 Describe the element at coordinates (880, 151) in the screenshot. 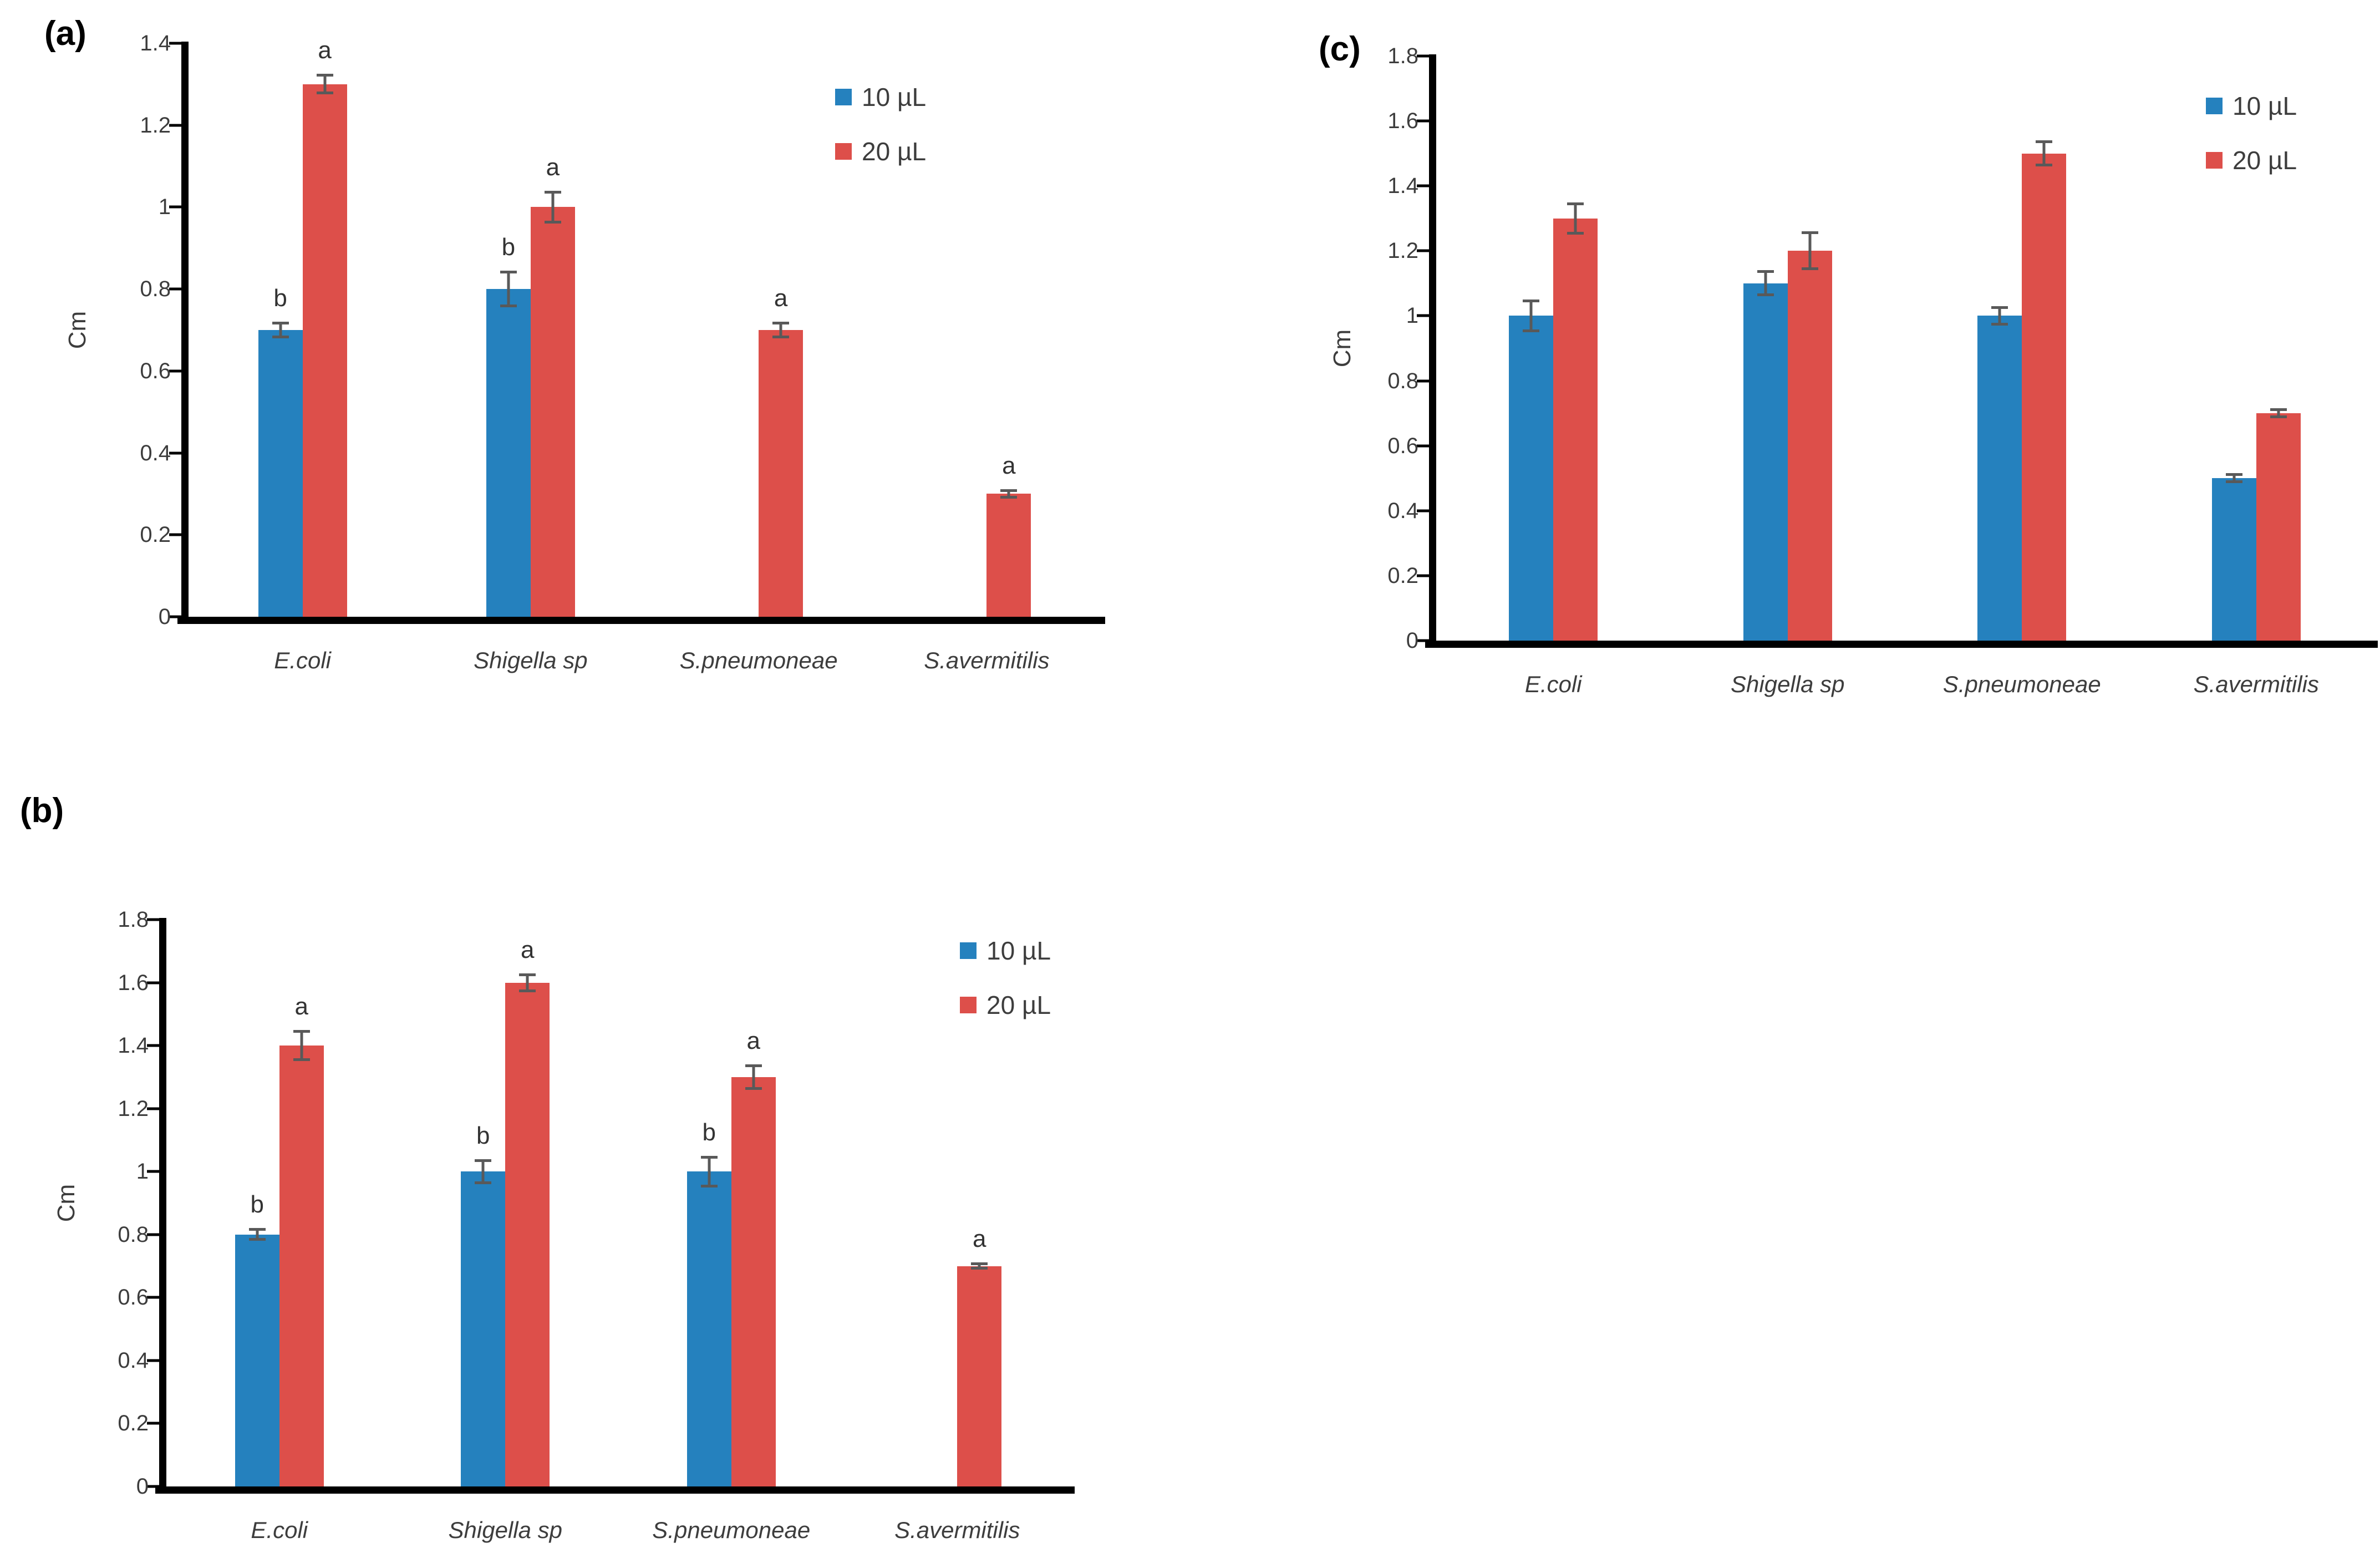

I see `legend-entry: 20 µL` at that location.